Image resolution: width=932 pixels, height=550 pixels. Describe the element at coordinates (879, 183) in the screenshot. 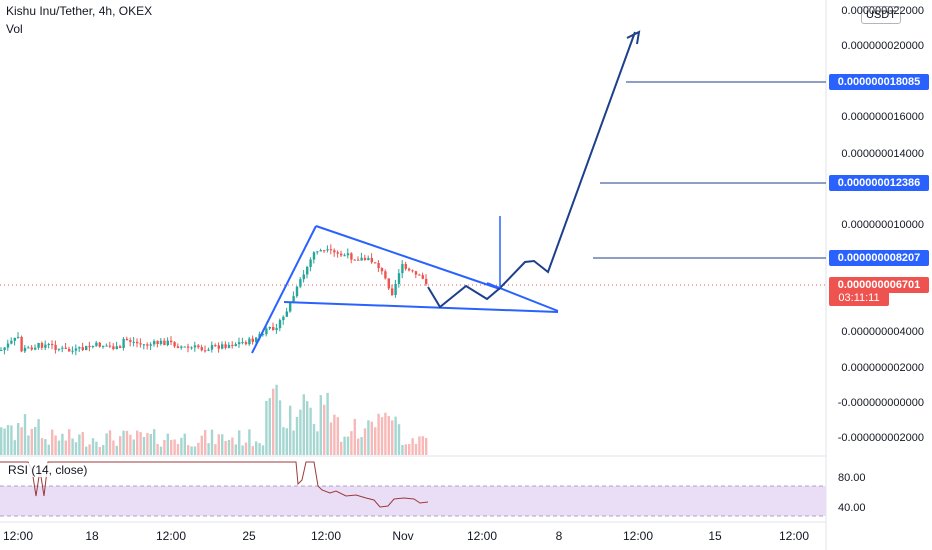

I see `target-price-tag-2: 0.000000012386` at that location.